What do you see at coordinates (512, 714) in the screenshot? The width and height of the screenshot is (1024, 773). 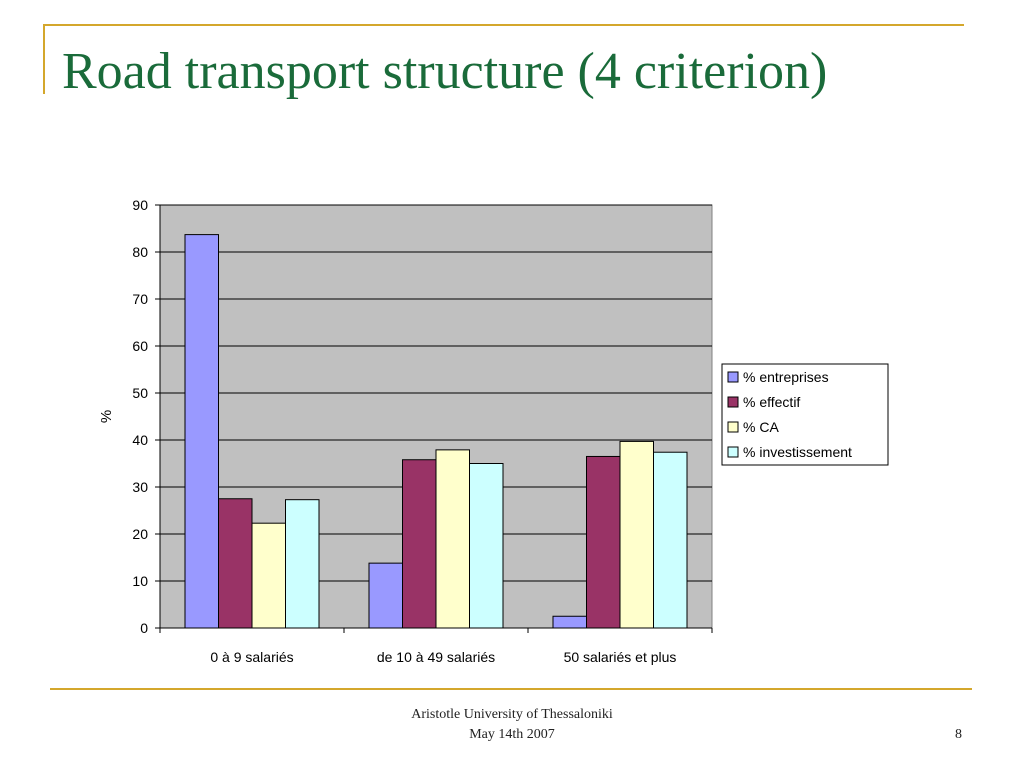 I see `footer-organization: Aristotle University of Thessaloniki` at bounding box center [512, 714].